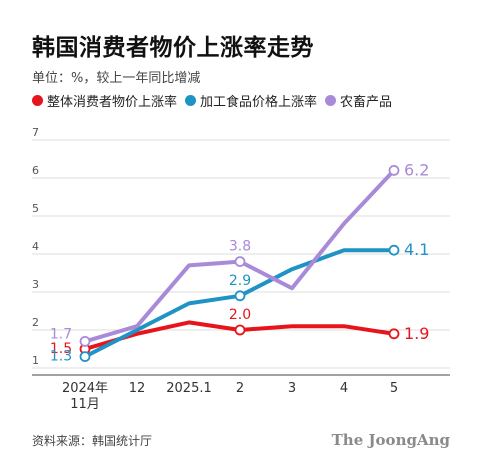 The width and height of the screenshot is (480, 471). I want to click on brand-logo: The JoongAng, so click(390, 440).